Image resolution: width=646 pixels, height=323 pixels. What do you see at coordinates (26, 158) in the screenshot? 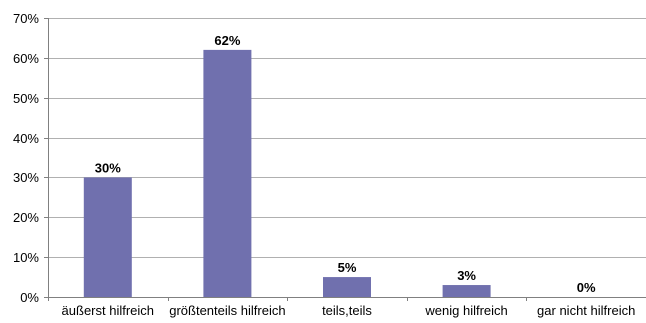
I see `y-axis-tick-labels: 0% 10% 20% 30% 40% 50% 60% 70%` at bounding box center [26, 158].